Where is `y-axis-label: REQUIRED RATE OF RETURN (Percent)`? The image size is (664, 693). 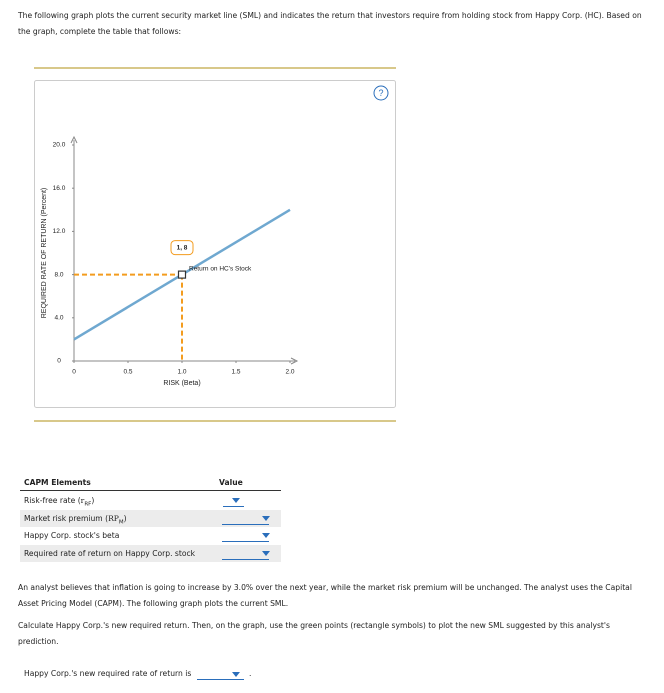
y-axis-label: REQUIRED RATE OF RETURN (Percent) is located at coordinates (44, 253).